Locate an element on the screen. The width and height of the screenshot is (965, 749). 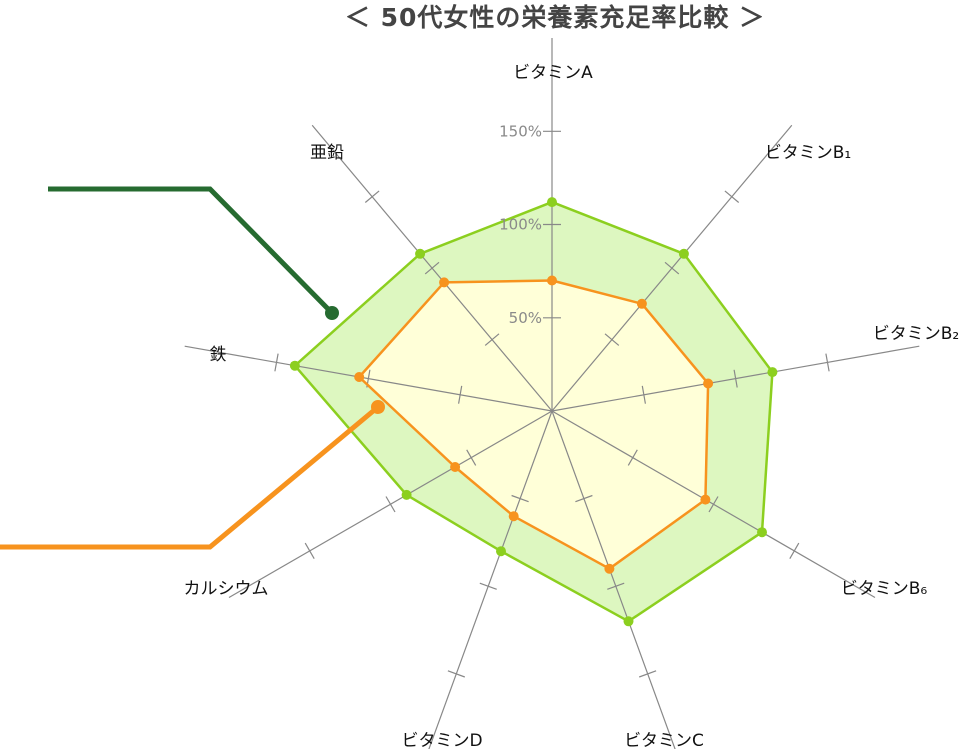
chart-title: ＜ 50代女性の栄養素充足率比較 ＞ is located at coordinates (555, 17).